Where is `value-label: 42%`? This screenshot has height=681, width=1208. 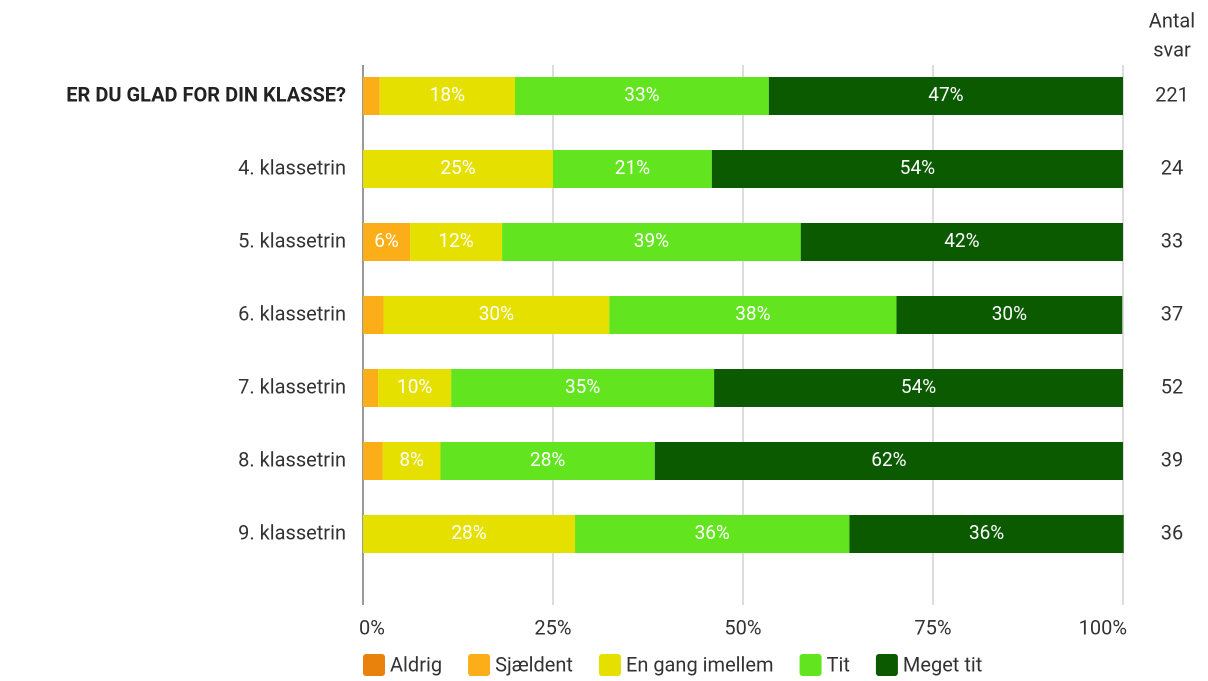 value-label: 42% is located at coordinates (961, 240).